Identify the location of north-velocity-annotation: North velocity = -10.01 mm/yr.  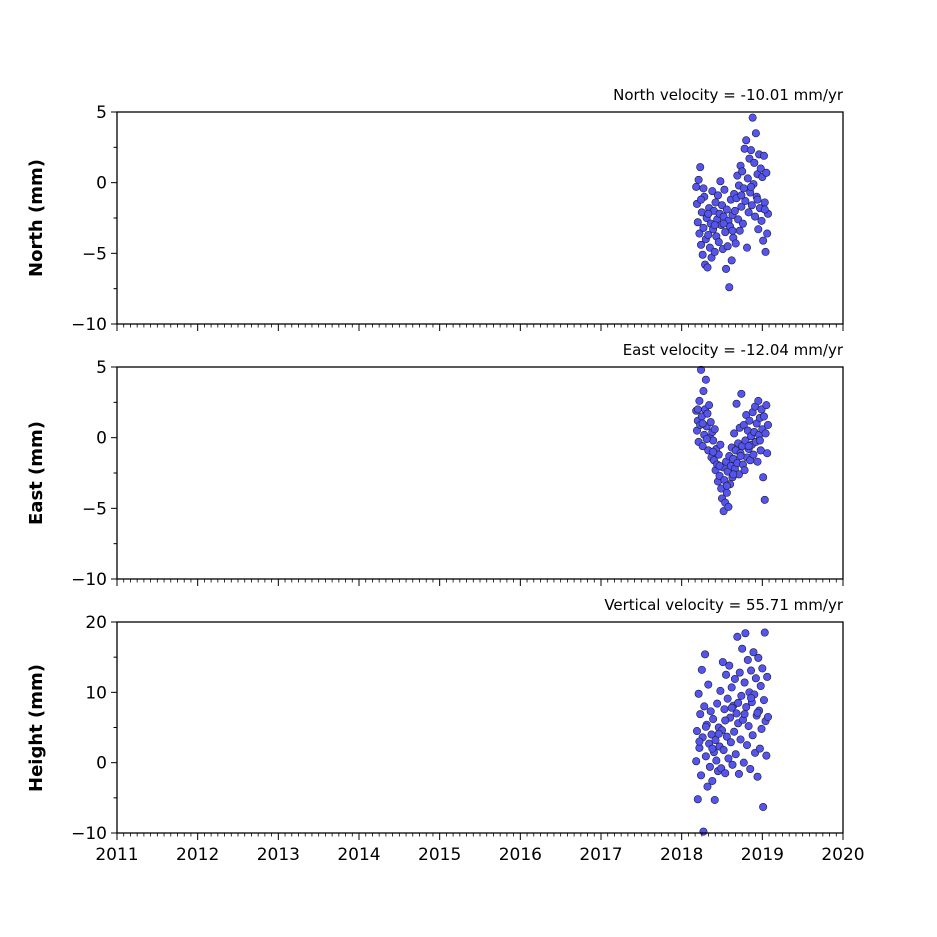
(728, 95).